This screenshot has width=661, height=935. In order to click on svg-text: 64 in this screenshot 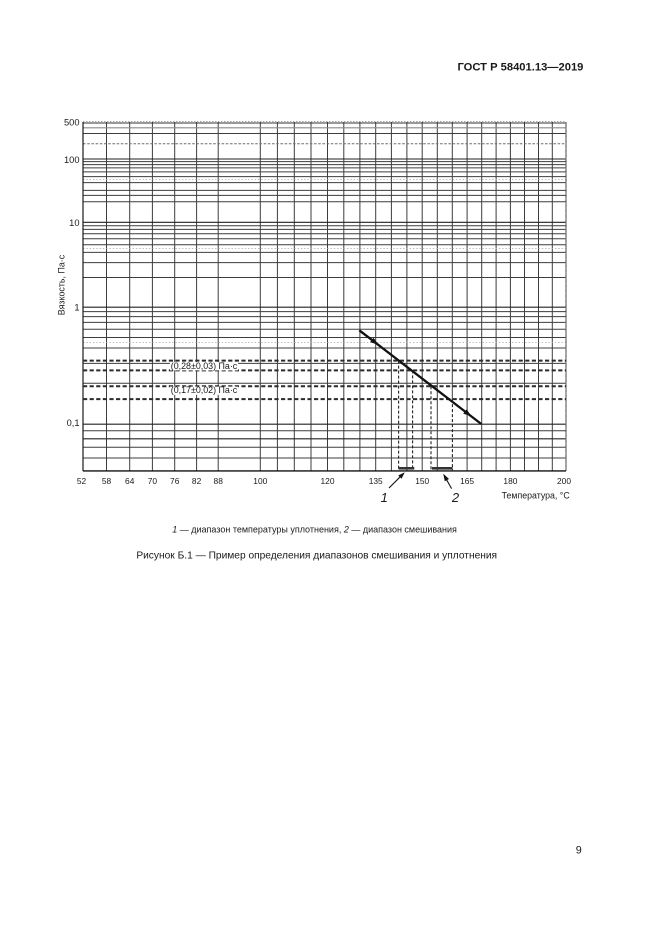, I will do `click(130, 481)`.